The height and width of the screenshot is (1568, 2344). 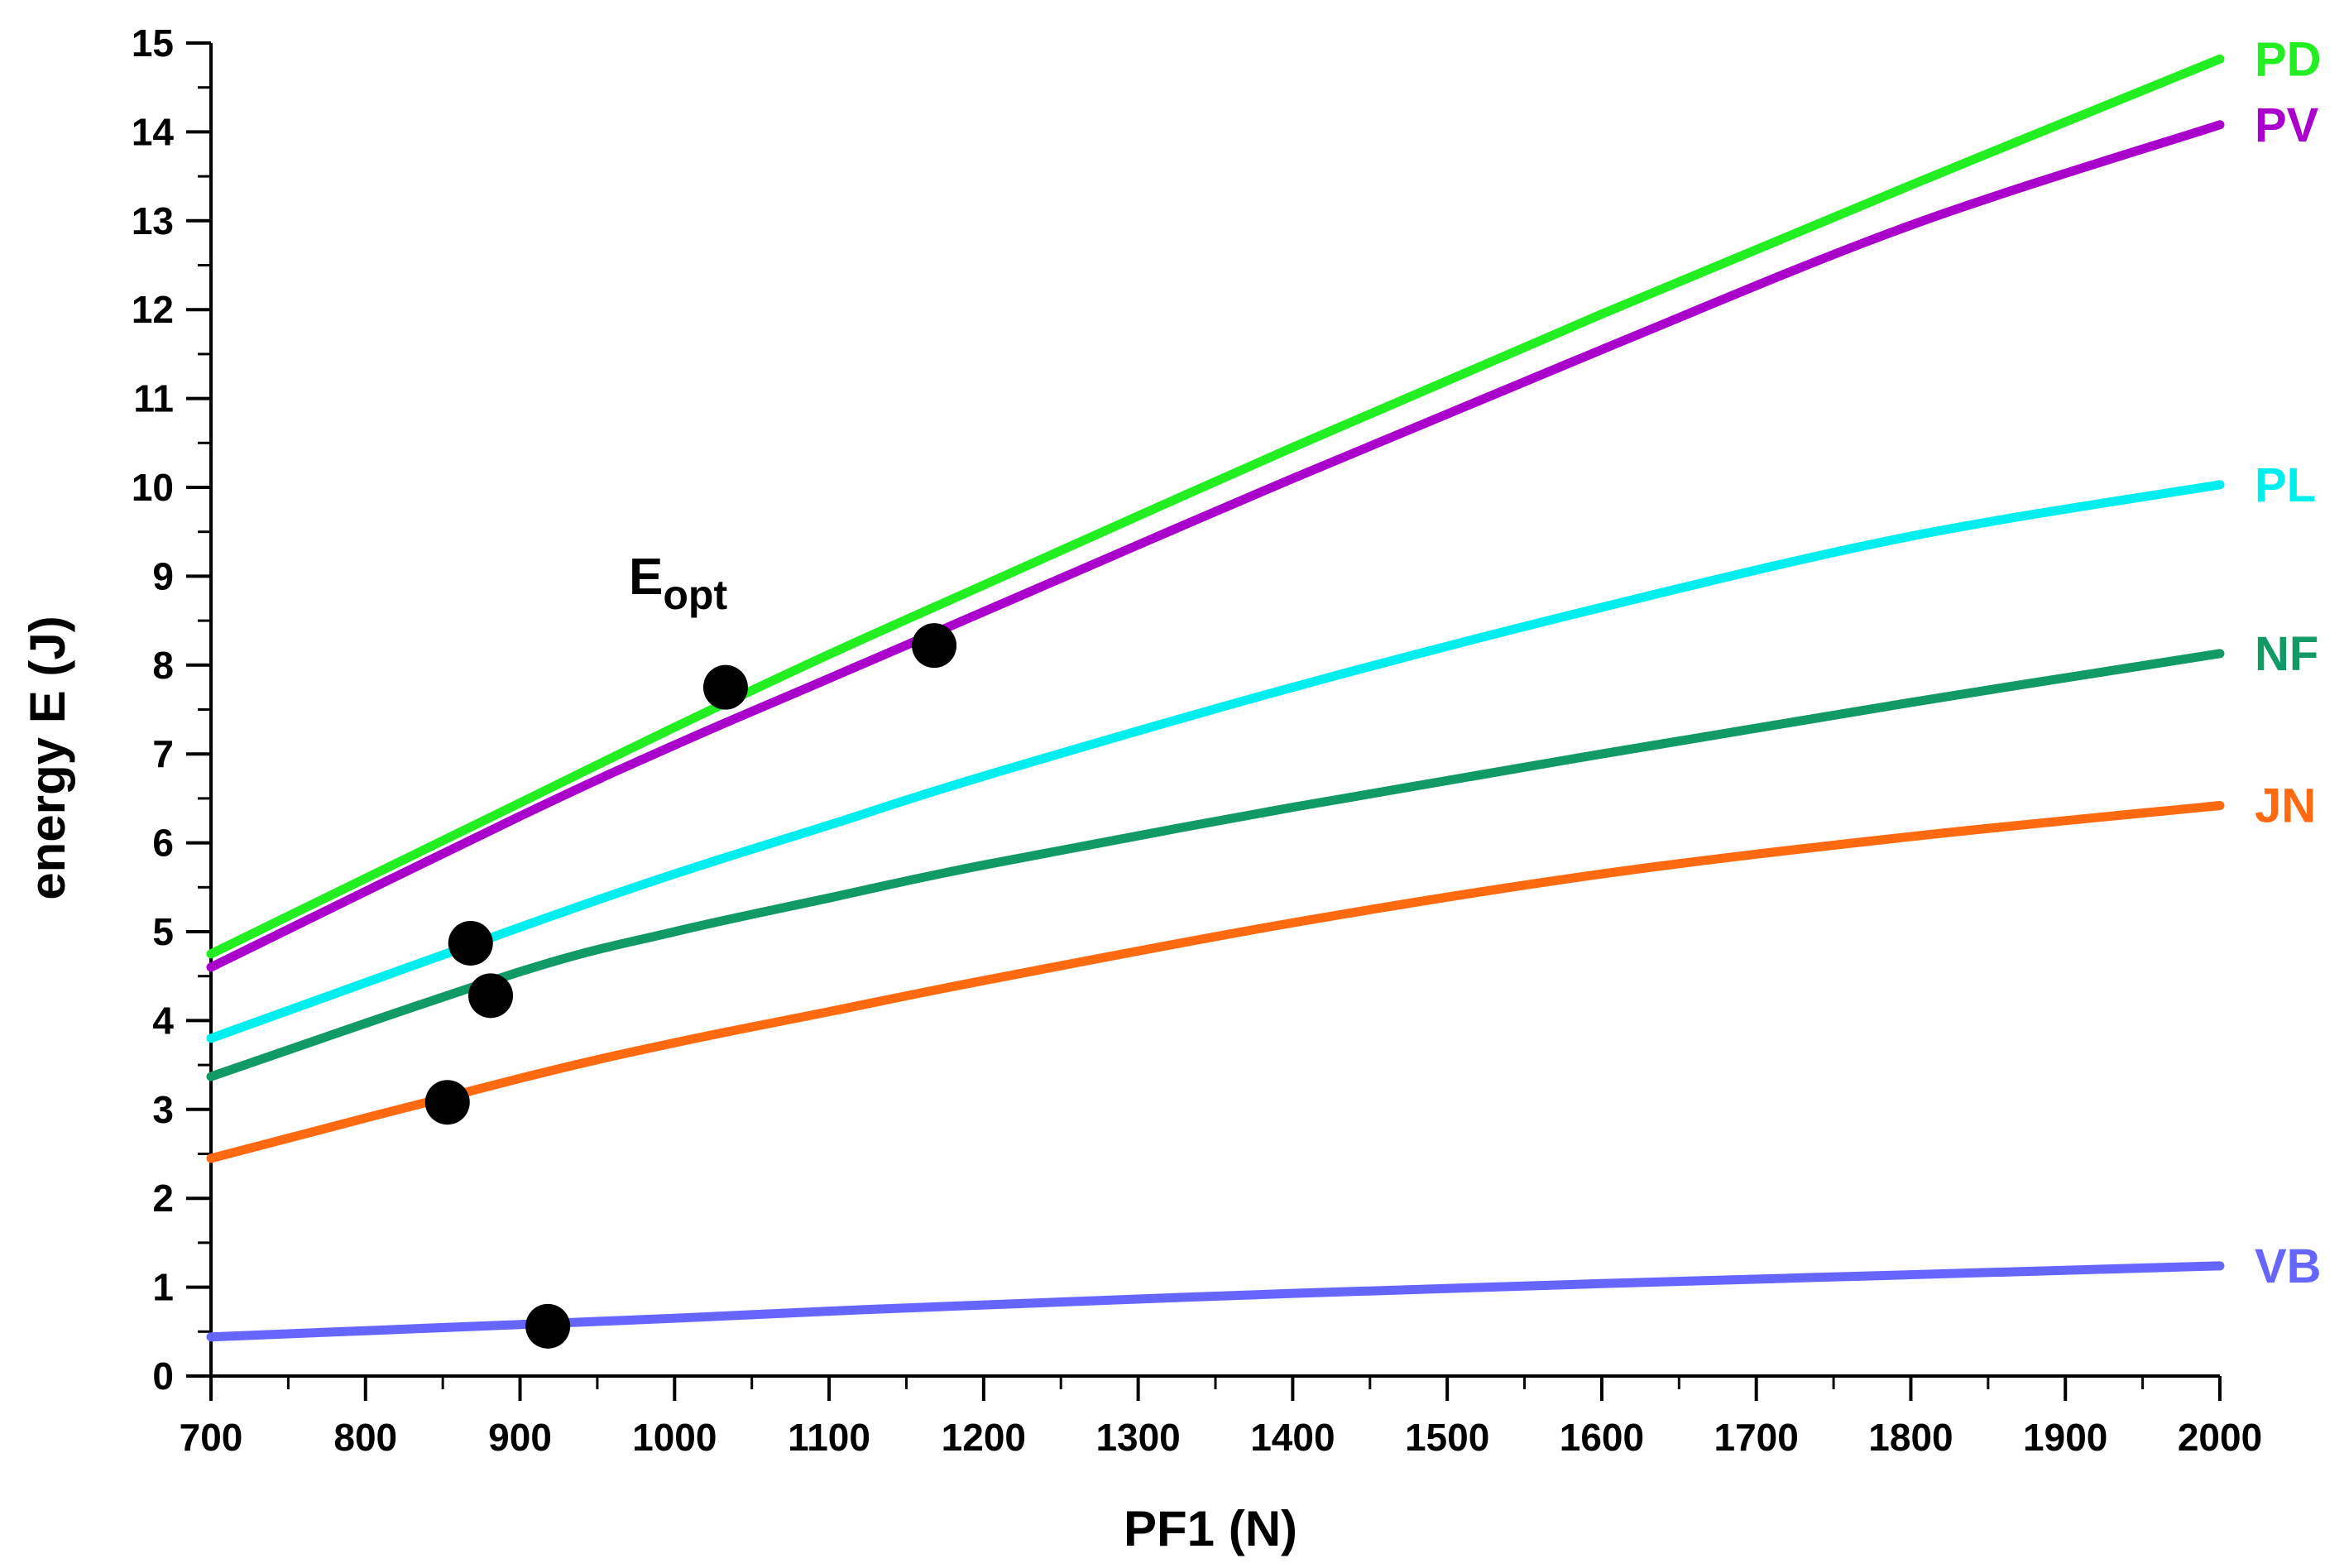 I want to click on series-label-jn: JN, so click(x=2285, y=806).